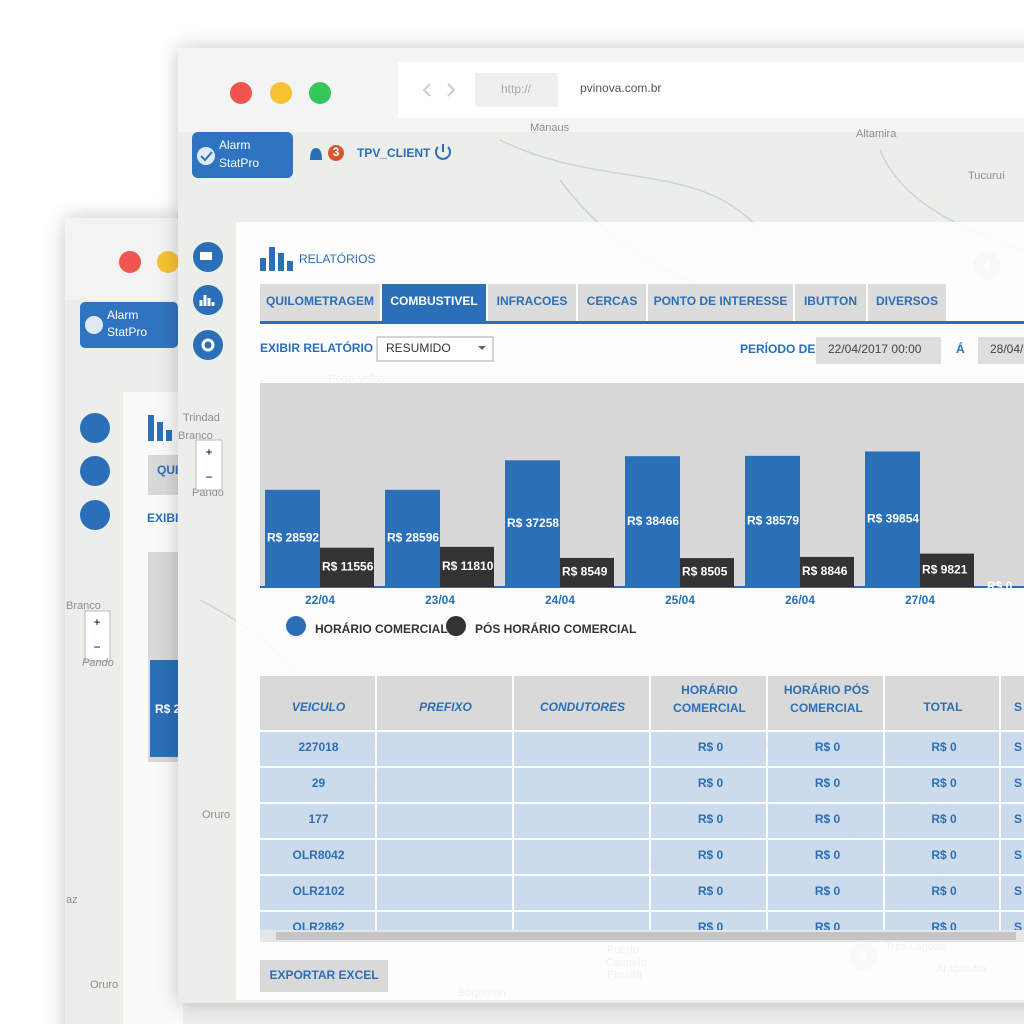 The width and height of the screenshot is (1024, 1024). I want to click on tab-label: CERCAS, so click(612, 301).